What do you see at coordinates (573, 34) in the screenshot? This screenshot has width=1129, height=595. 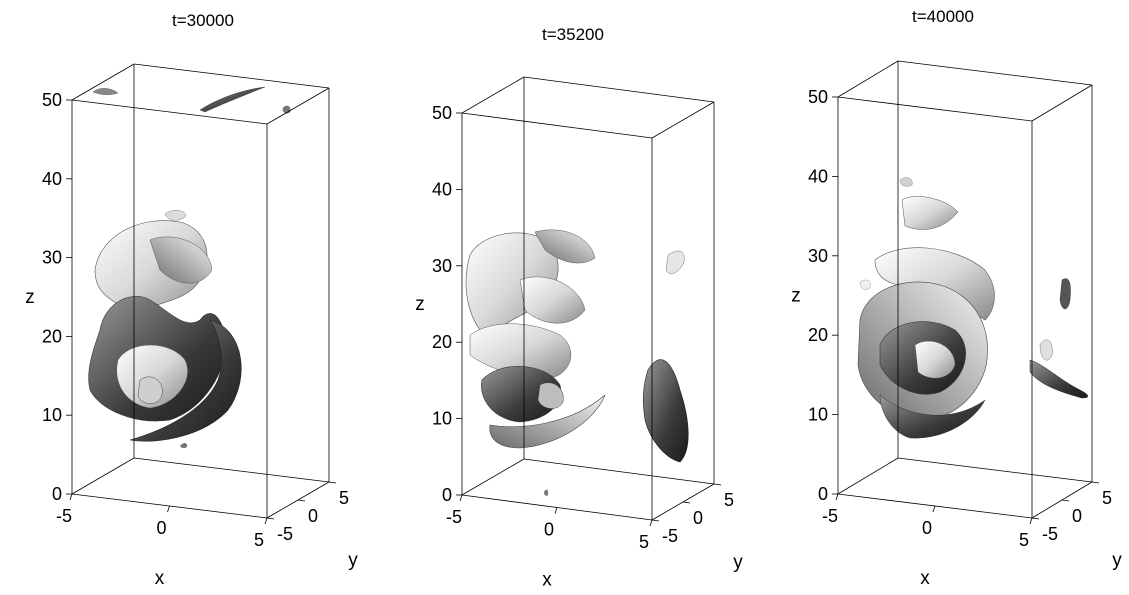 I see `panel-2-title: t=35200` at bounding box center [573, 34].